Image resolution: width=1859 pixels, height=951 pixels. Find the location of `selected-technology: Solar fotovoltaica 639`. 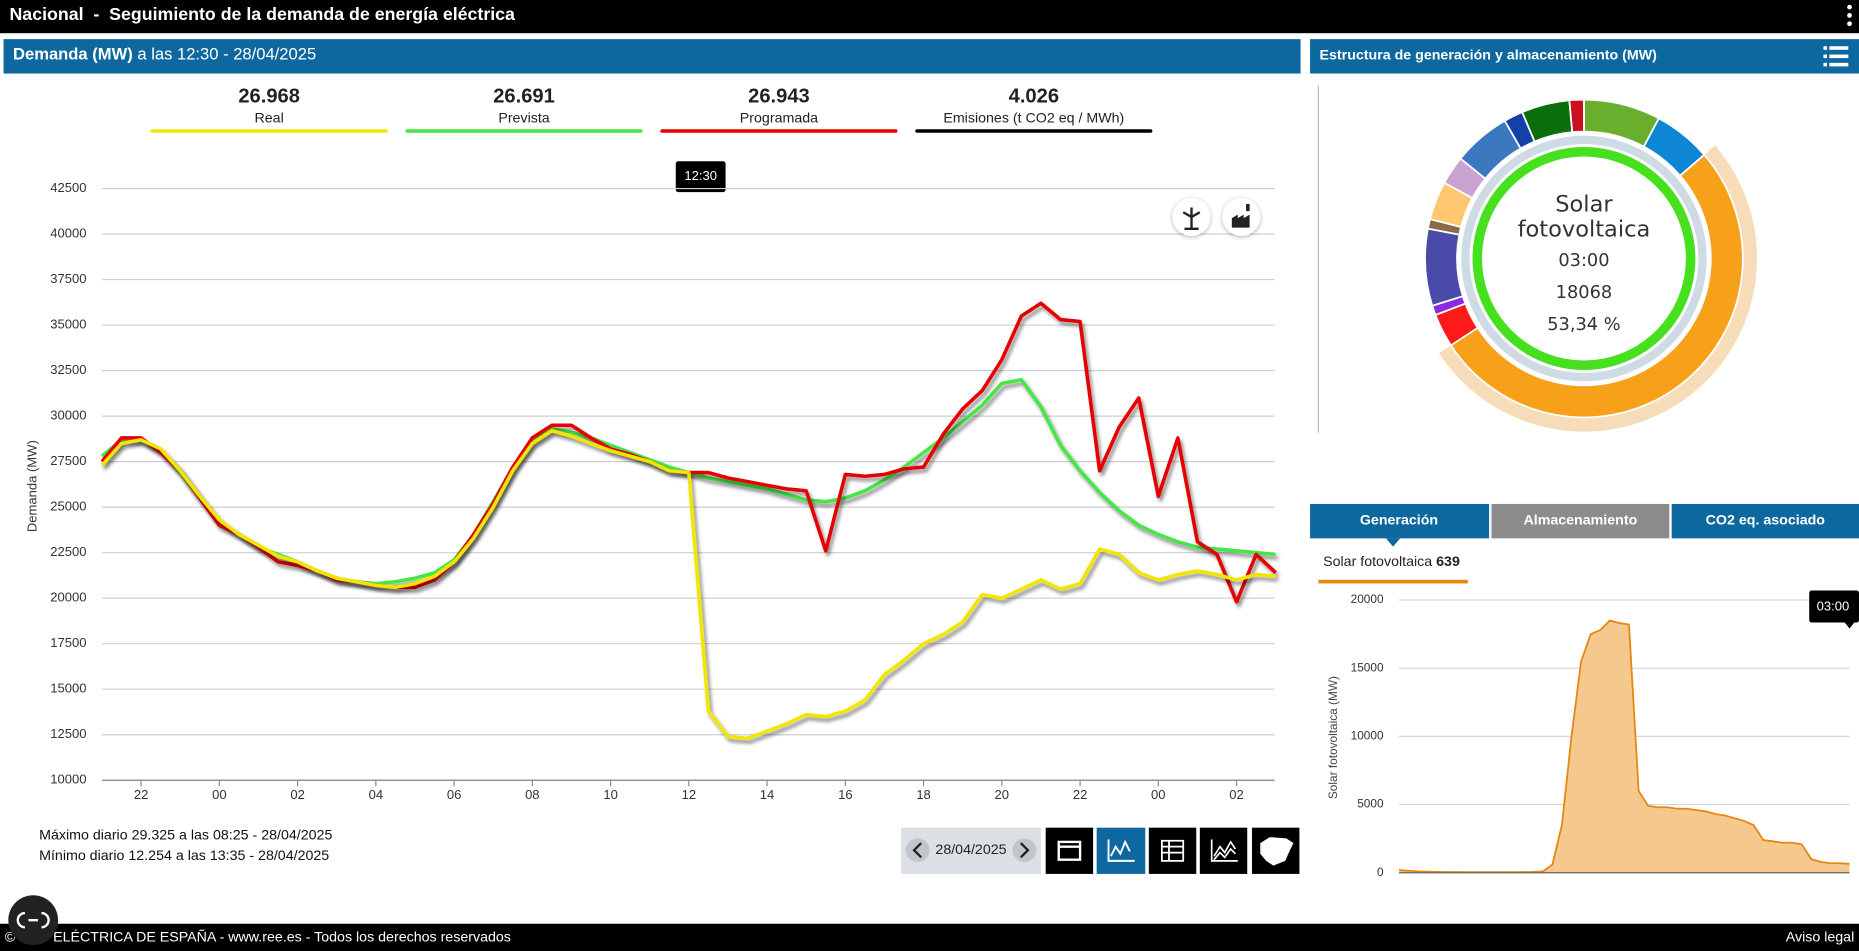

selected-technology: Solar fotovoltaica 639 is located at coordinates (1391, 562).